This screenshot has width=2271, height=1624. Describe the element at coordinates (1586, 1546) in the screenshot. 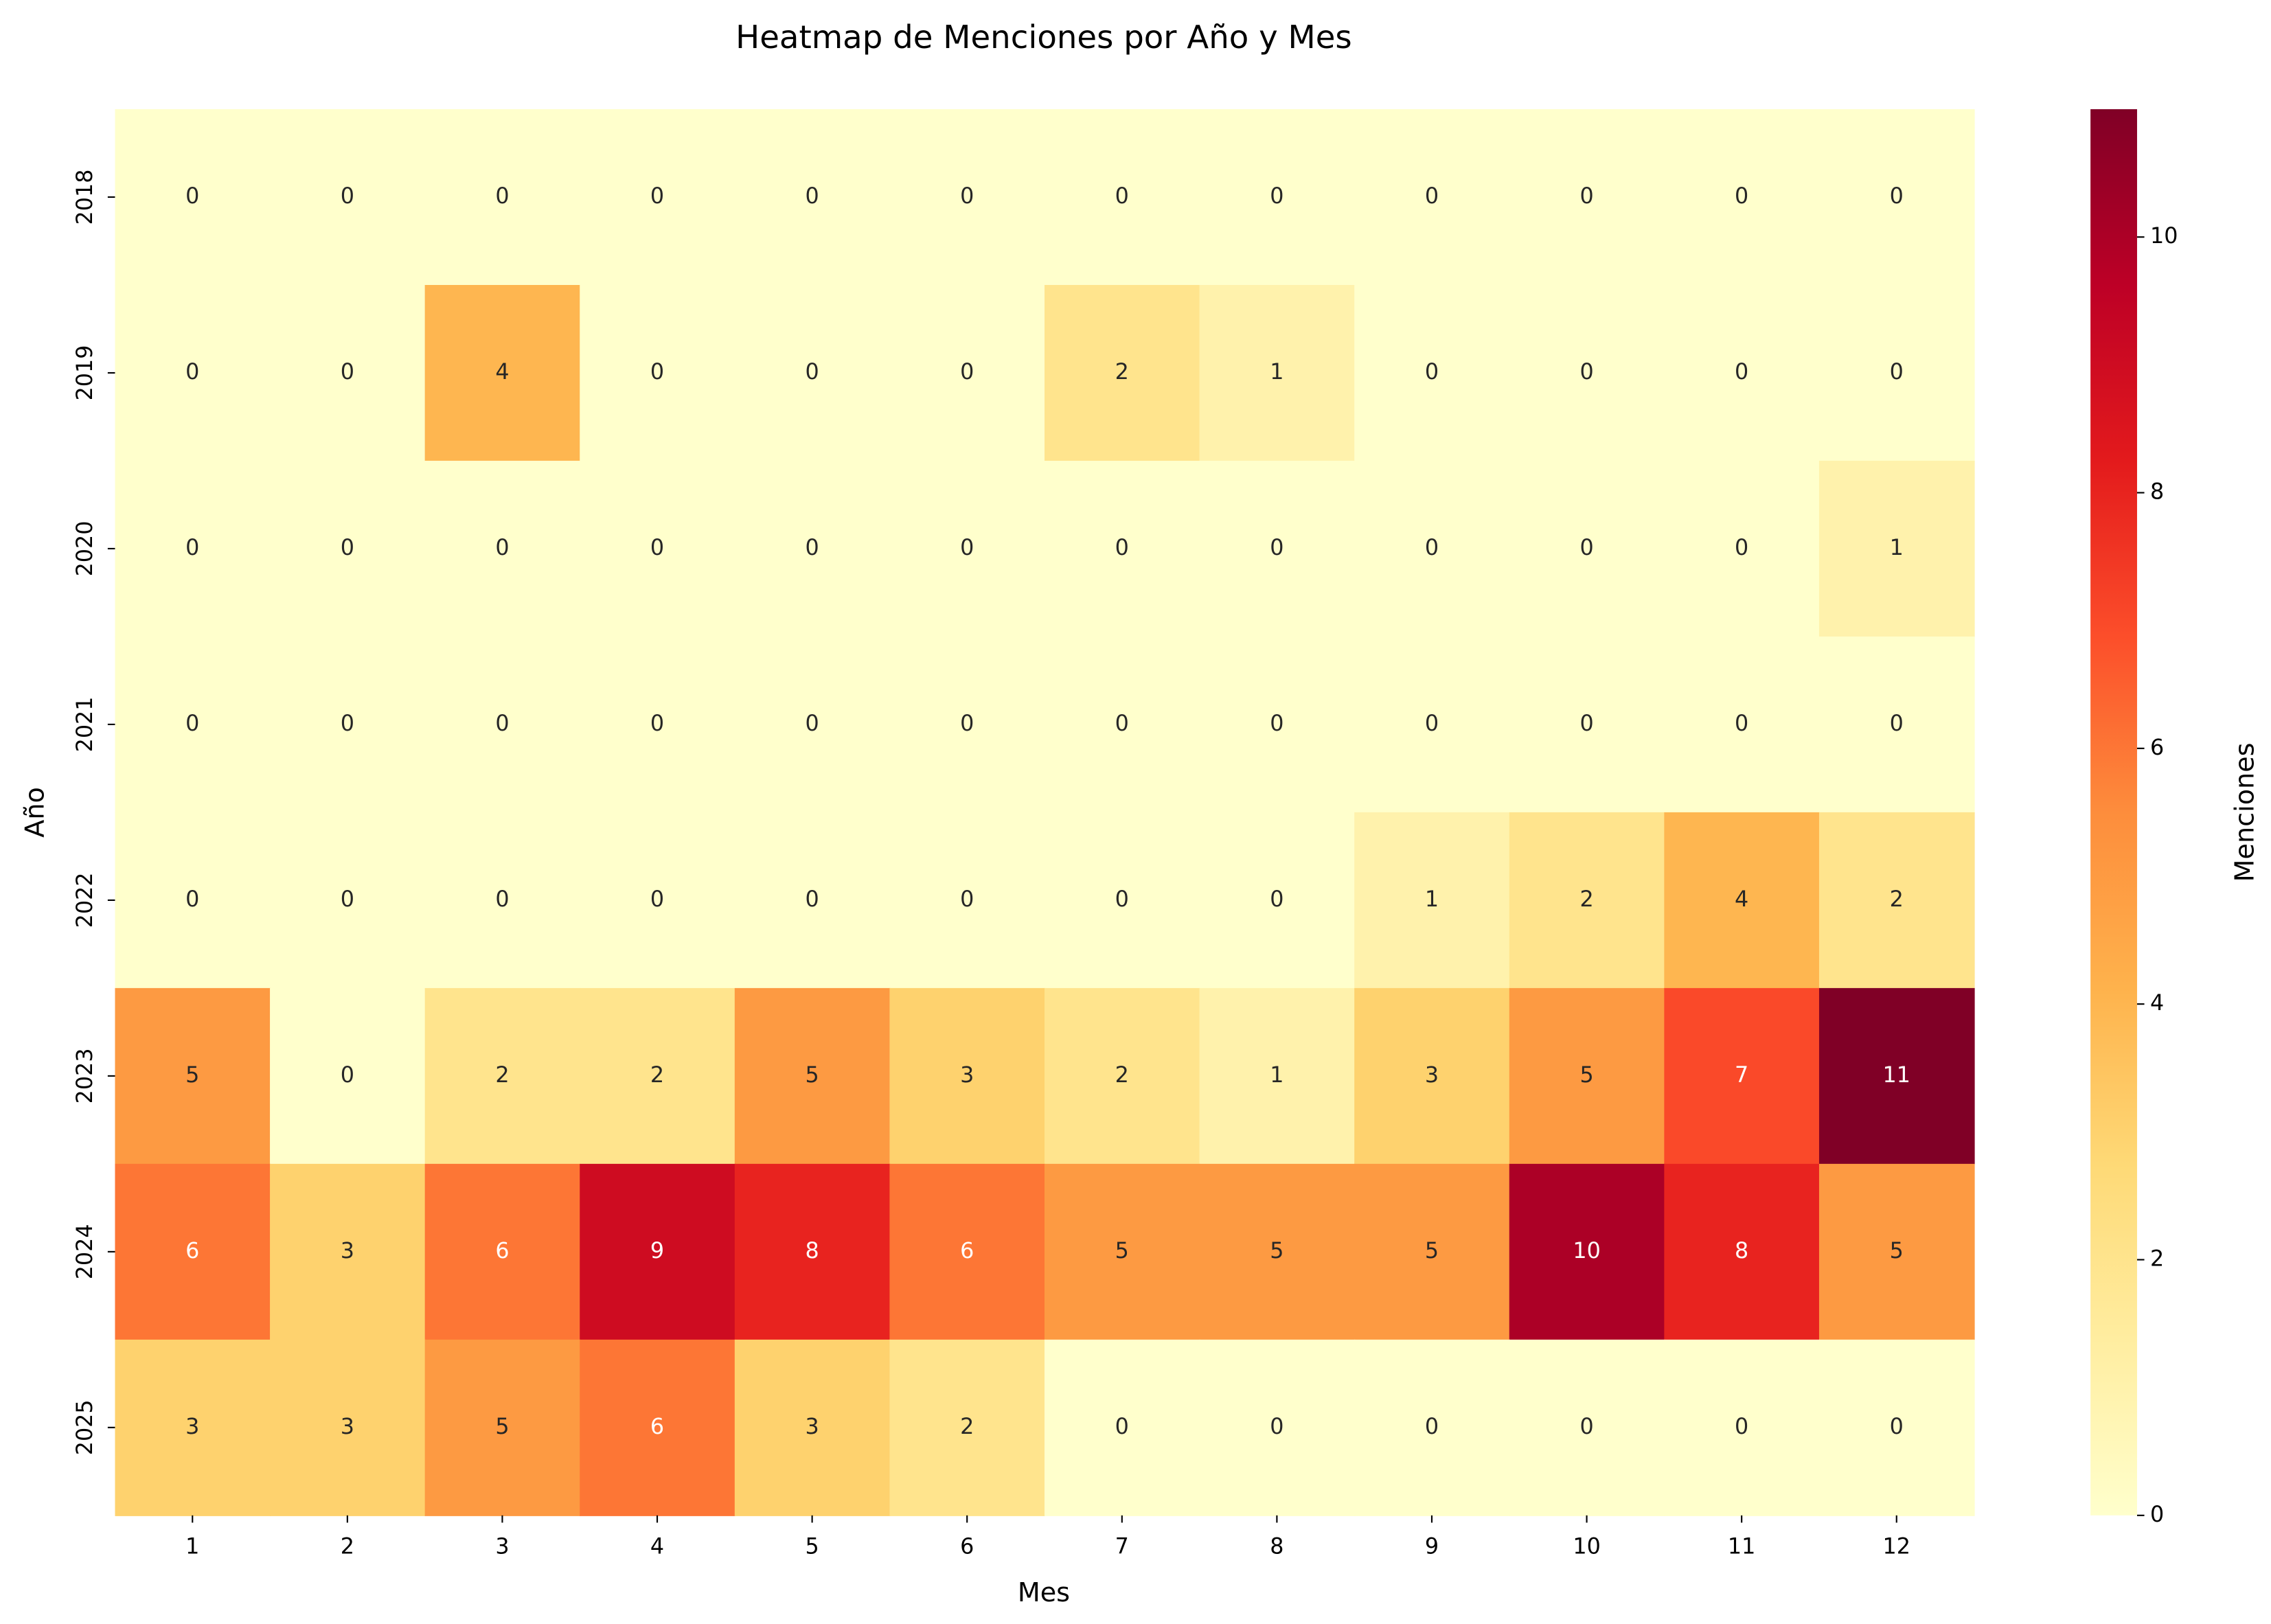

I see `x-tick-label: 10` at that location.